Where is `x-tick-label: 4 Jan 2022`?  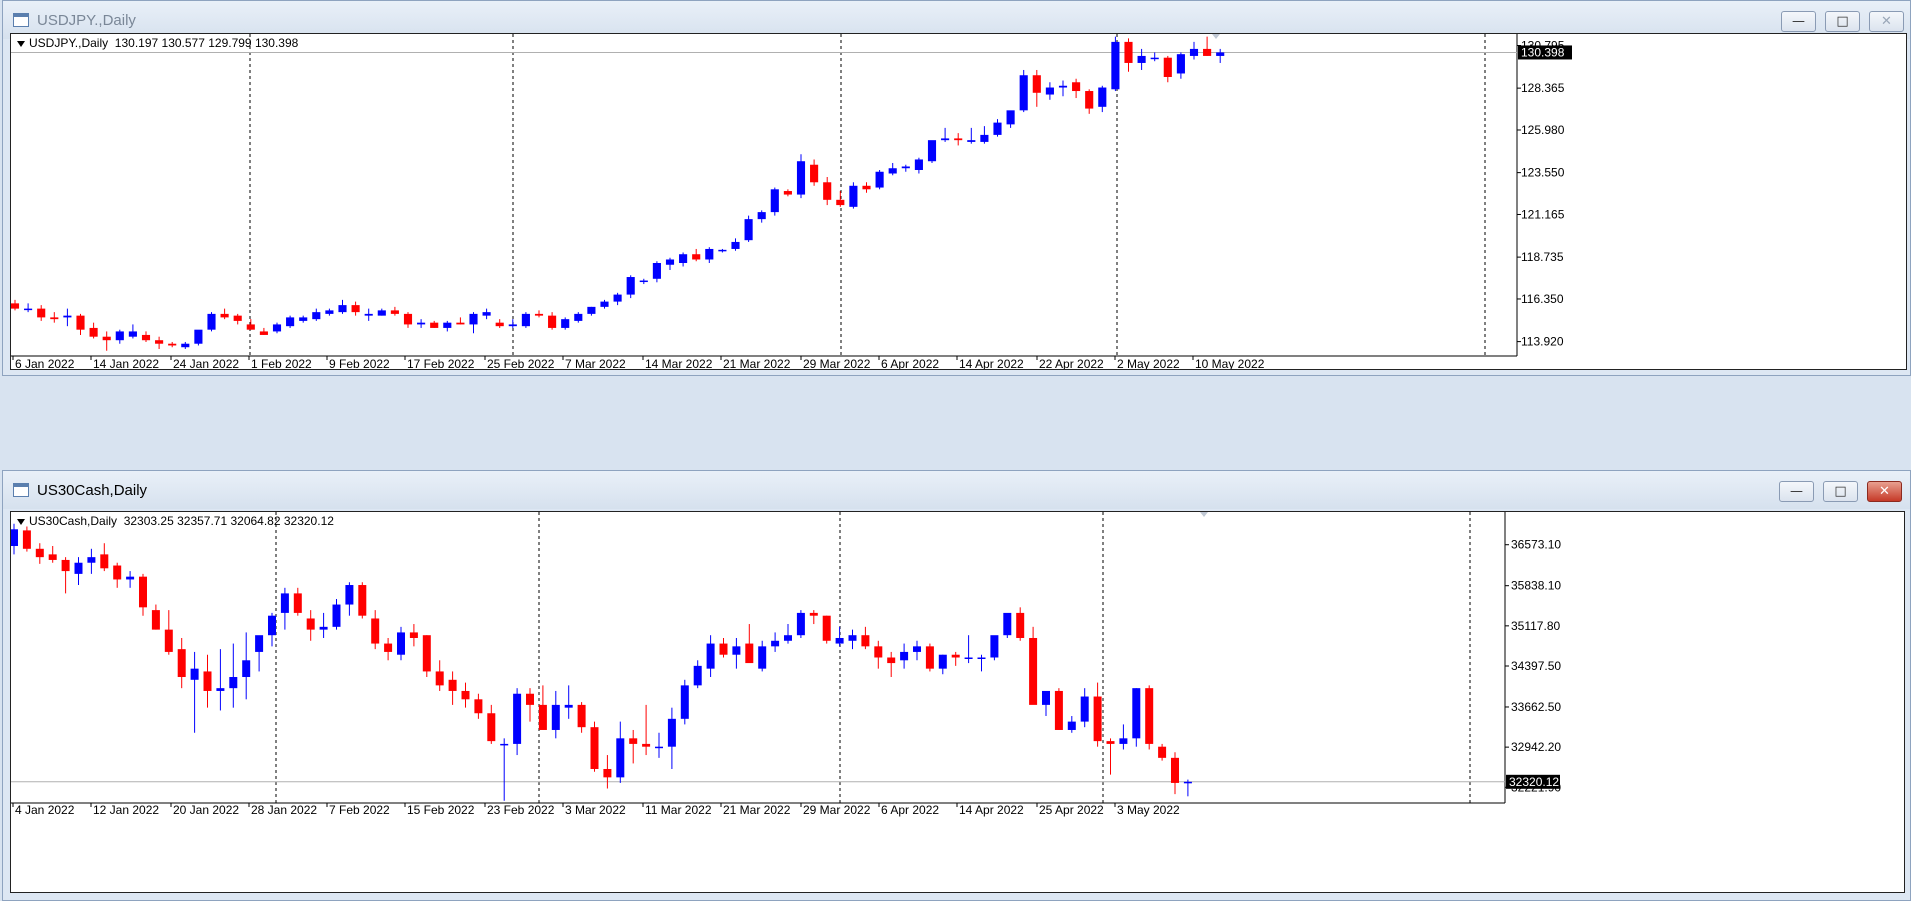 x-tick-label: 4 Jan 2022 is located at coordinates (45, 810).